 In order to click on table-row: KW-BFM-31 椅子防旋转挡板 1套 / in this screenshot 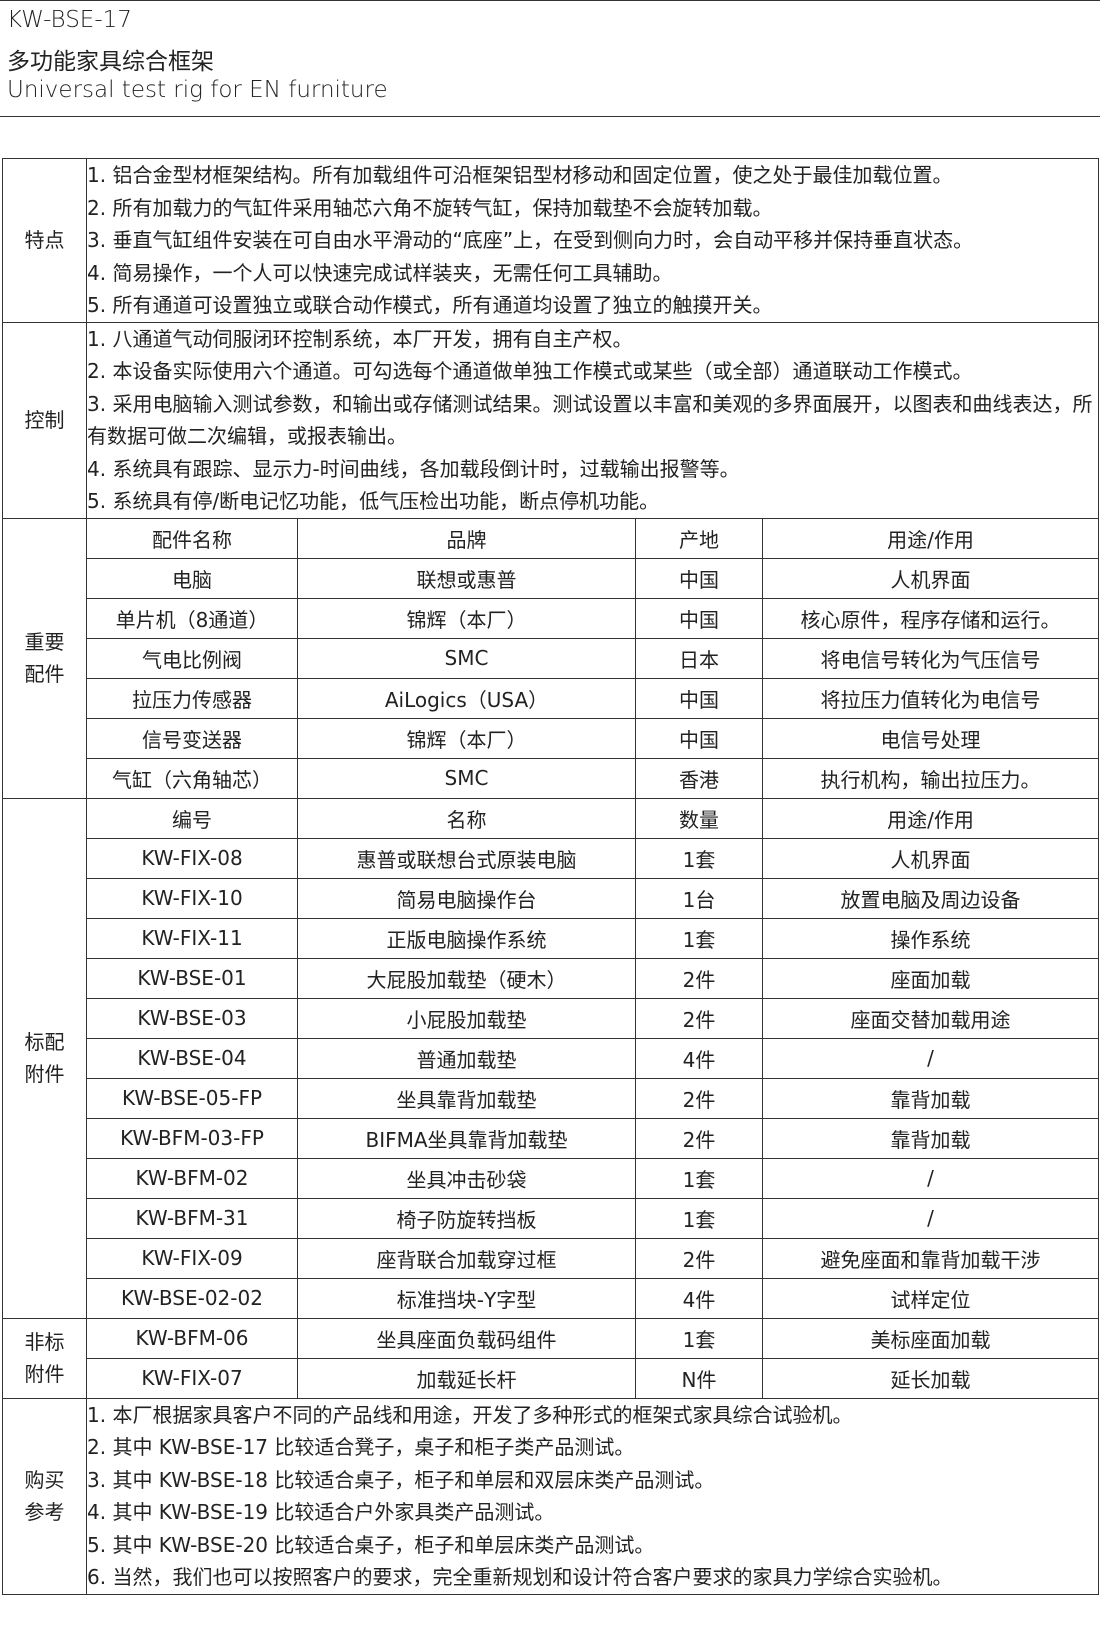, I will do `click(551, 1218)`.